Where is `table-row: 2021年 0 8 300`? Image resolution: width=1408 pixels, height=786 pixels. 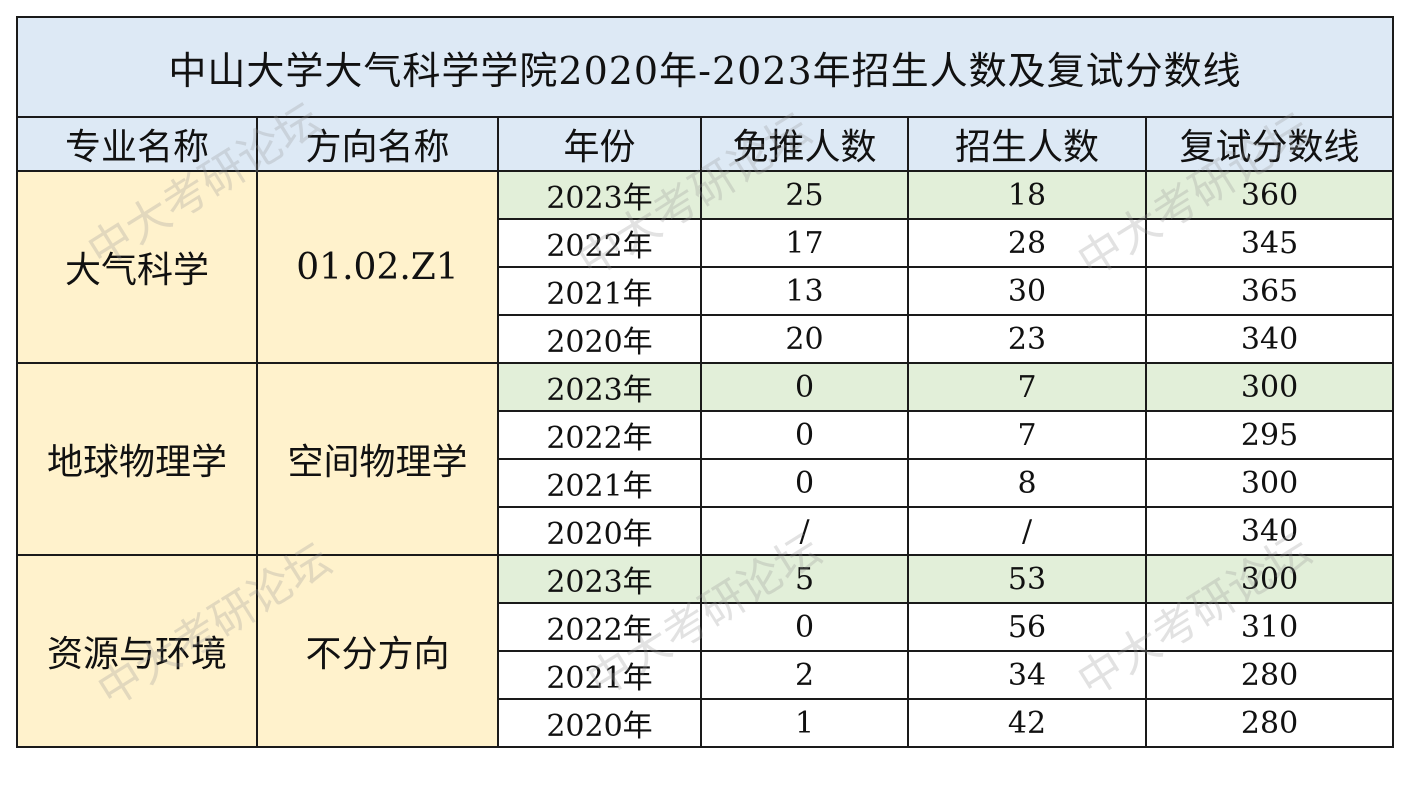 table-row: 2021年 0 8 300 is located at coordinates (706, 483).